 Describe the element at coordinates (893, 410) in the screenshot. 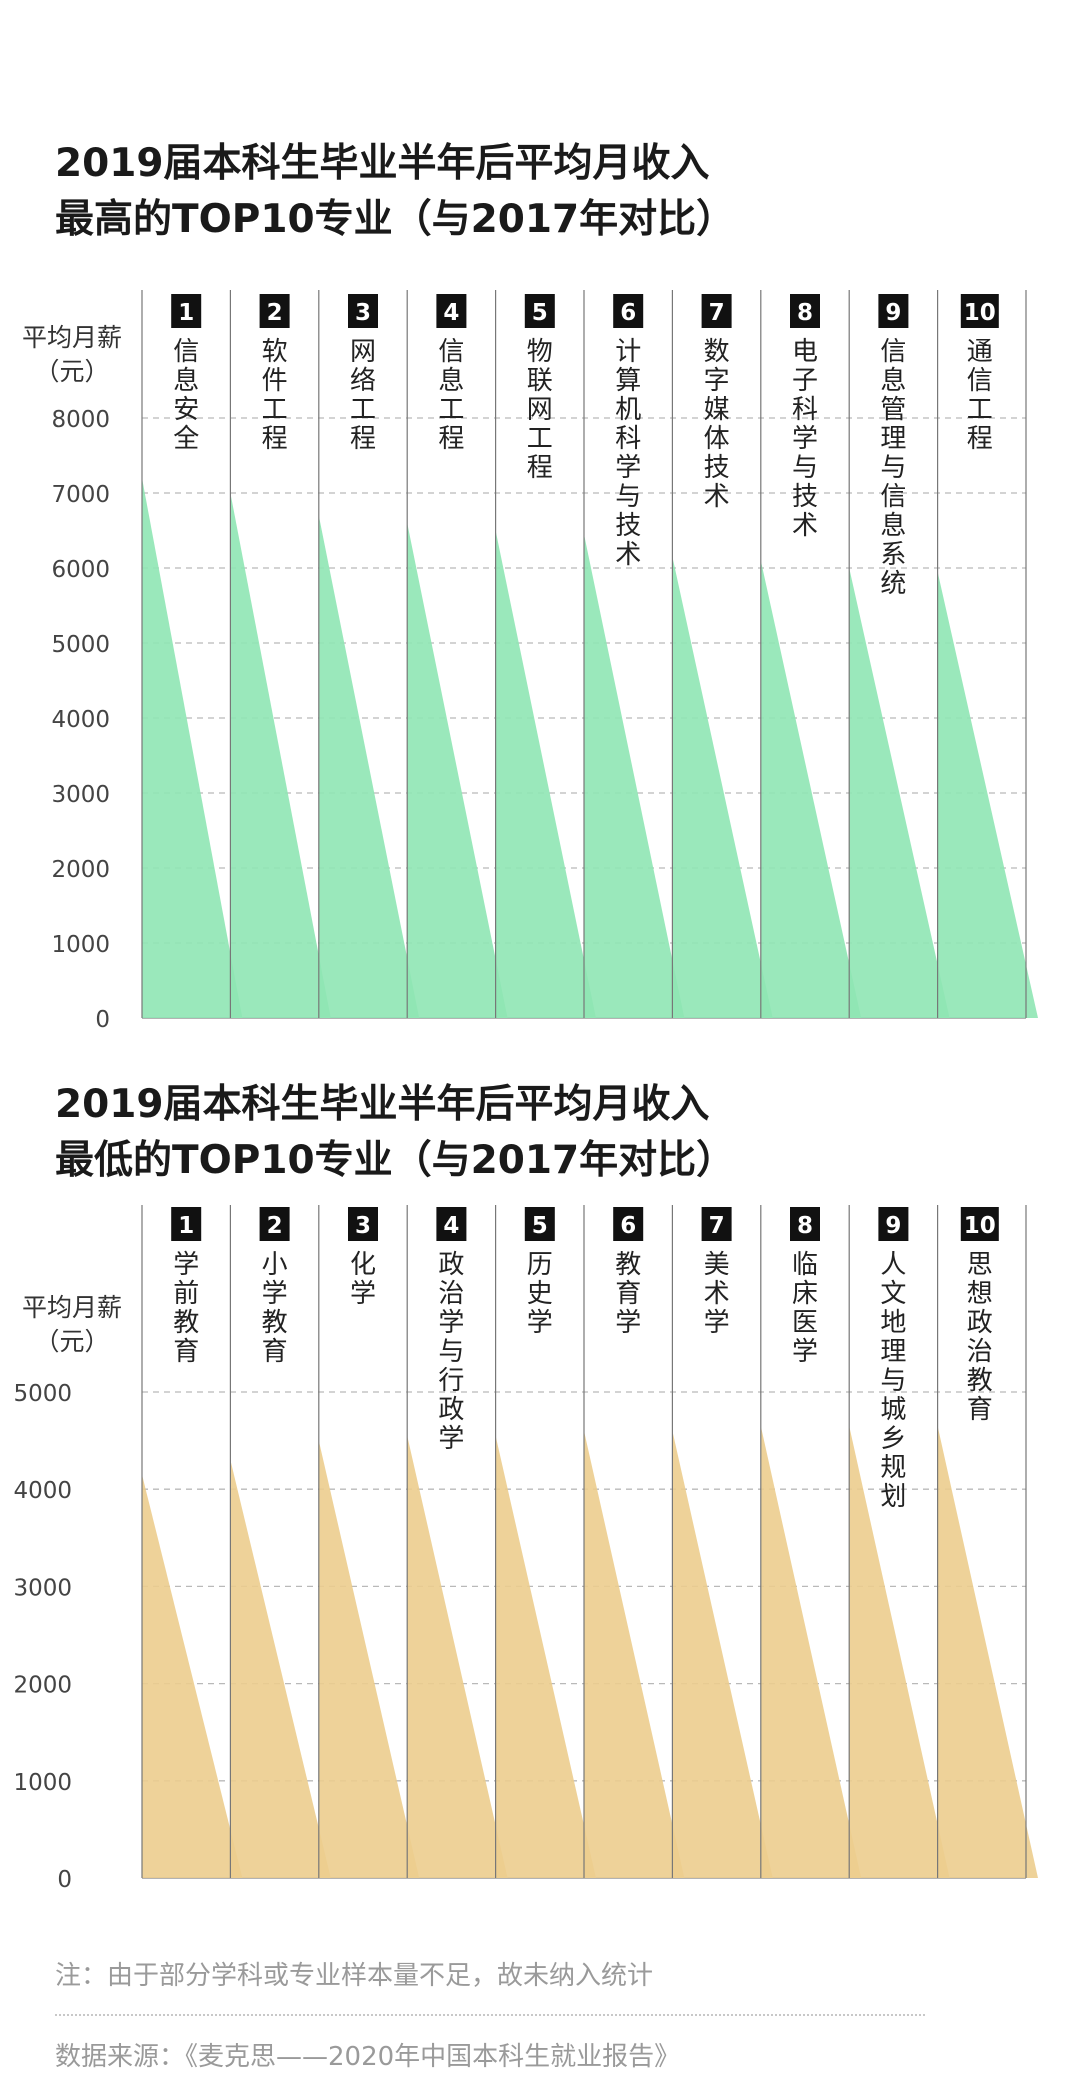

I see `top-category-char: 管` at that location.